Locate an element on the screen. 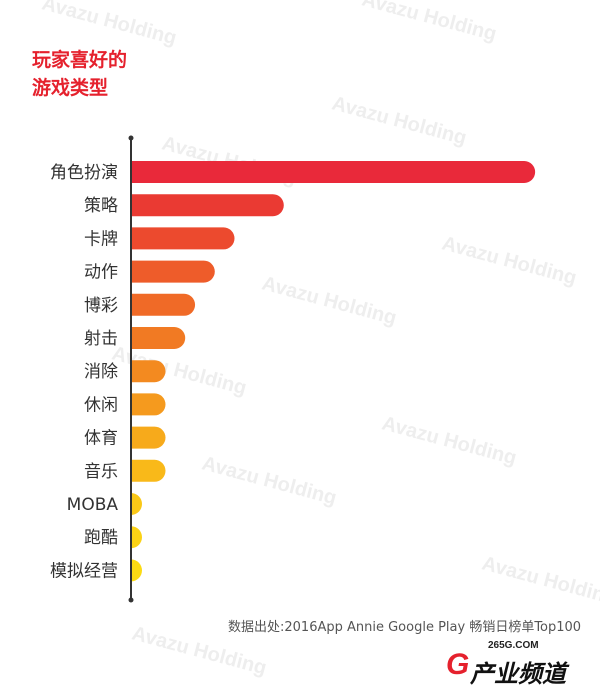 The height and width of the screenshot is (692, 600). category-label: 策略 is located at coordinates (101, 206).